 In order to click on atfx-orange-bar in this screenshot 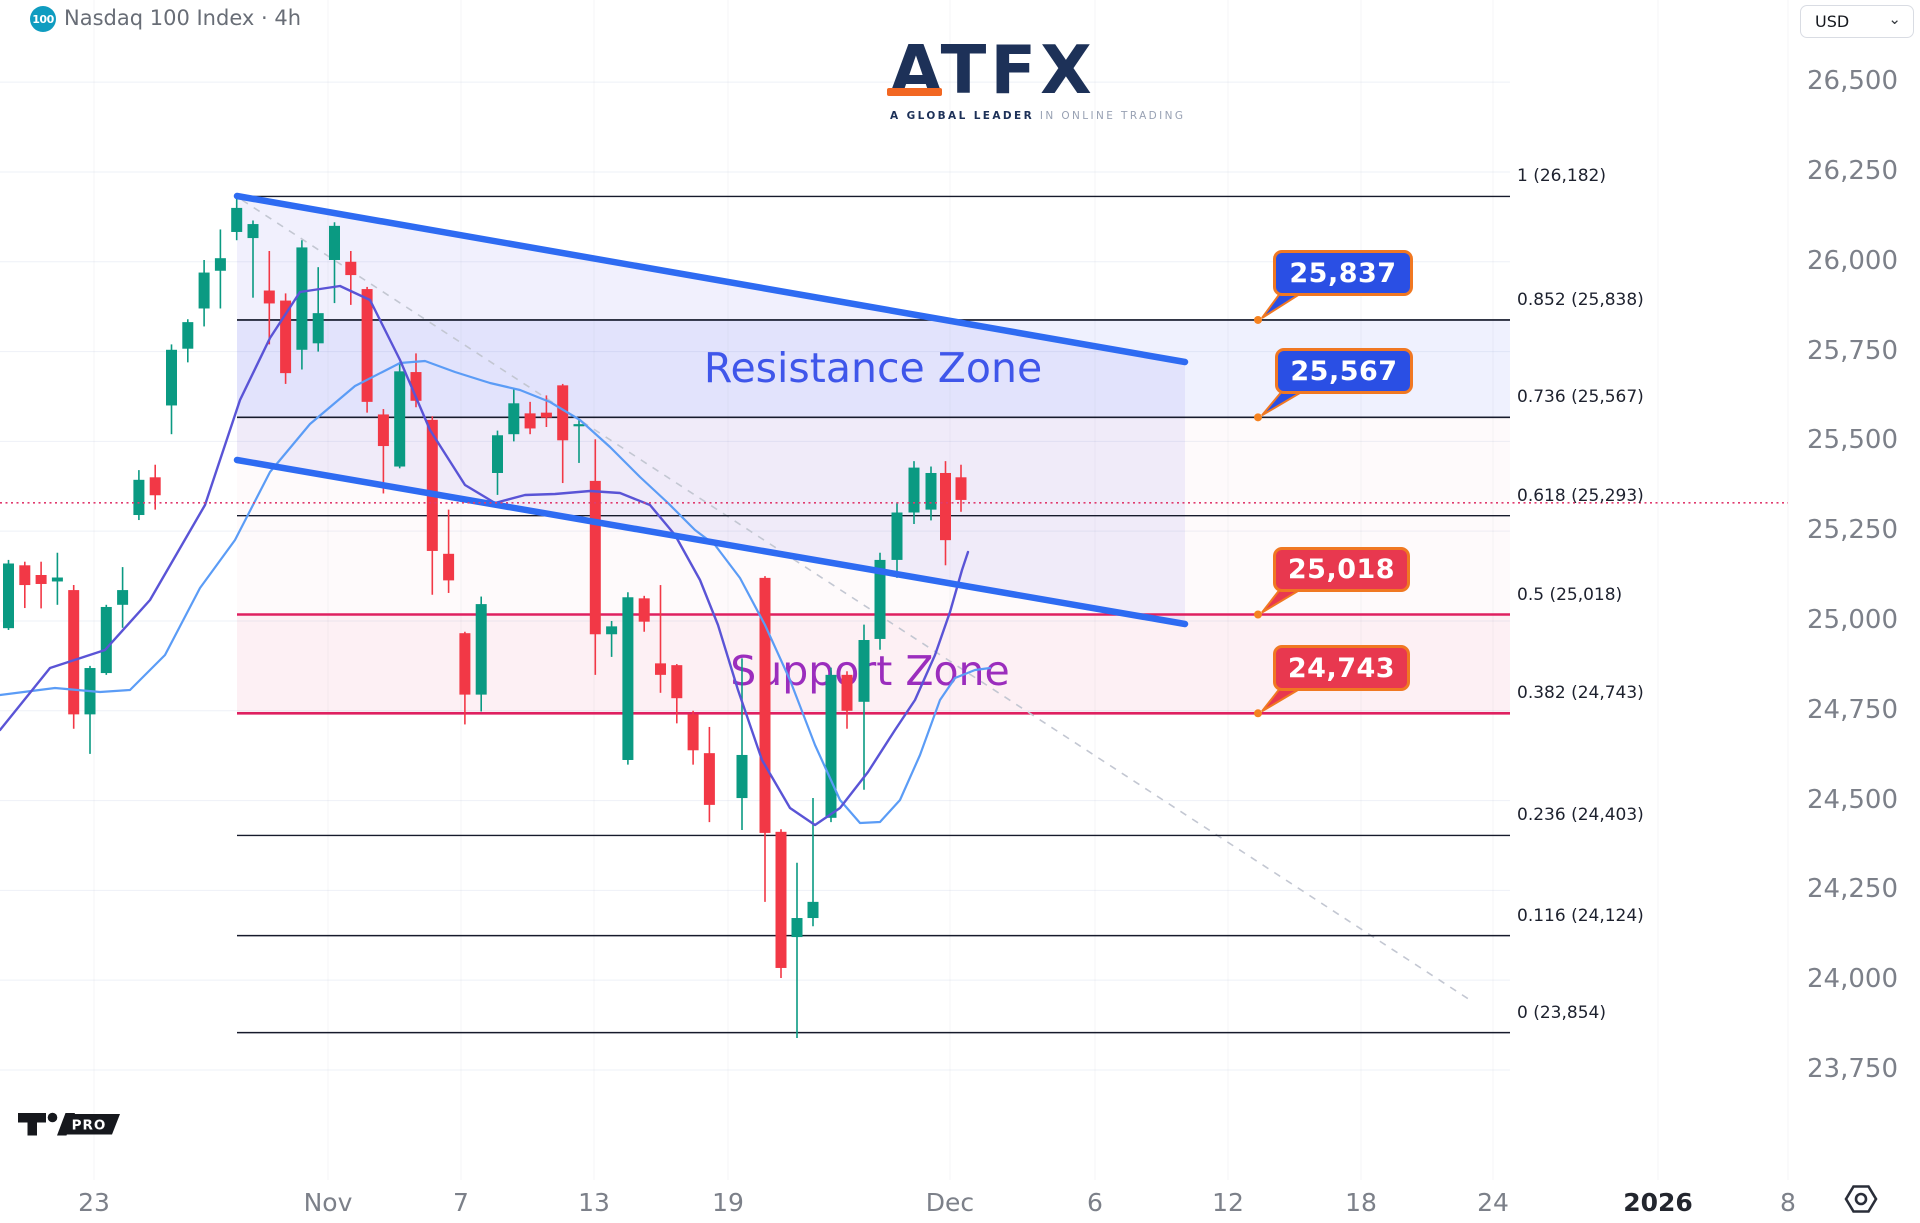, I will do `click(914, 92)`.